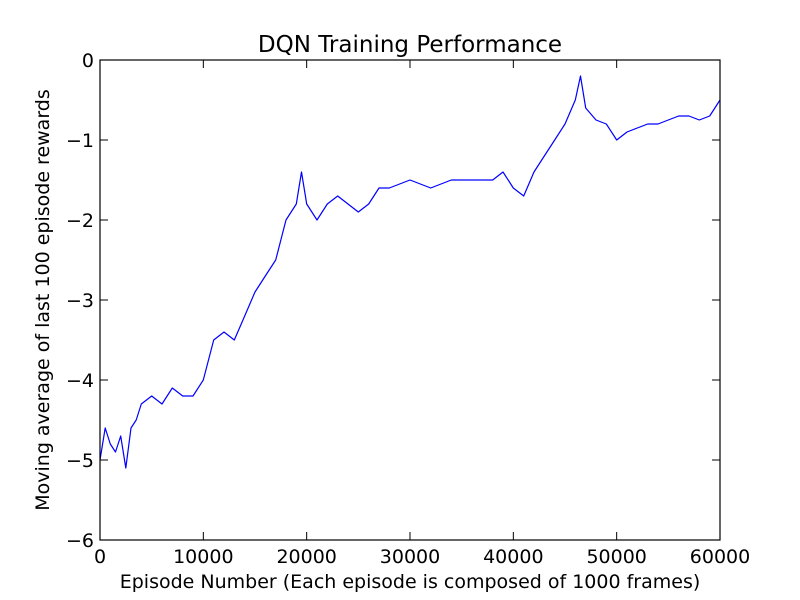 The image size is (800, 600). What do you see at coordinates (80, 141) in the screenshot?
I see `y-tick-label: −1` at bounding box center [80, 141].